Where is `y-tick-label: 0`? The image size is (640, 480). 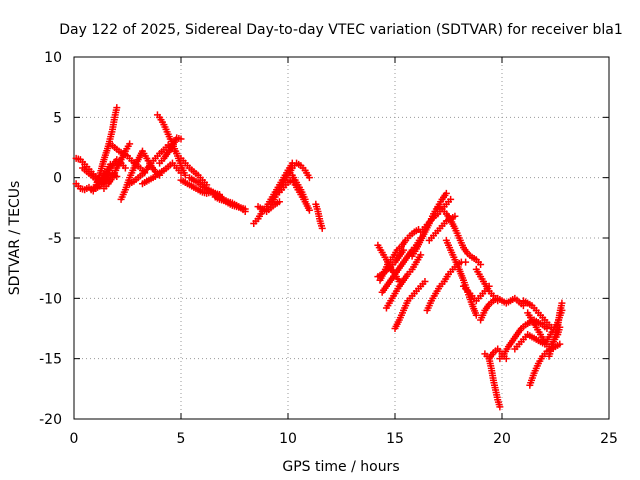 y-tick-label: 0 is located at coordinates (57, 179).